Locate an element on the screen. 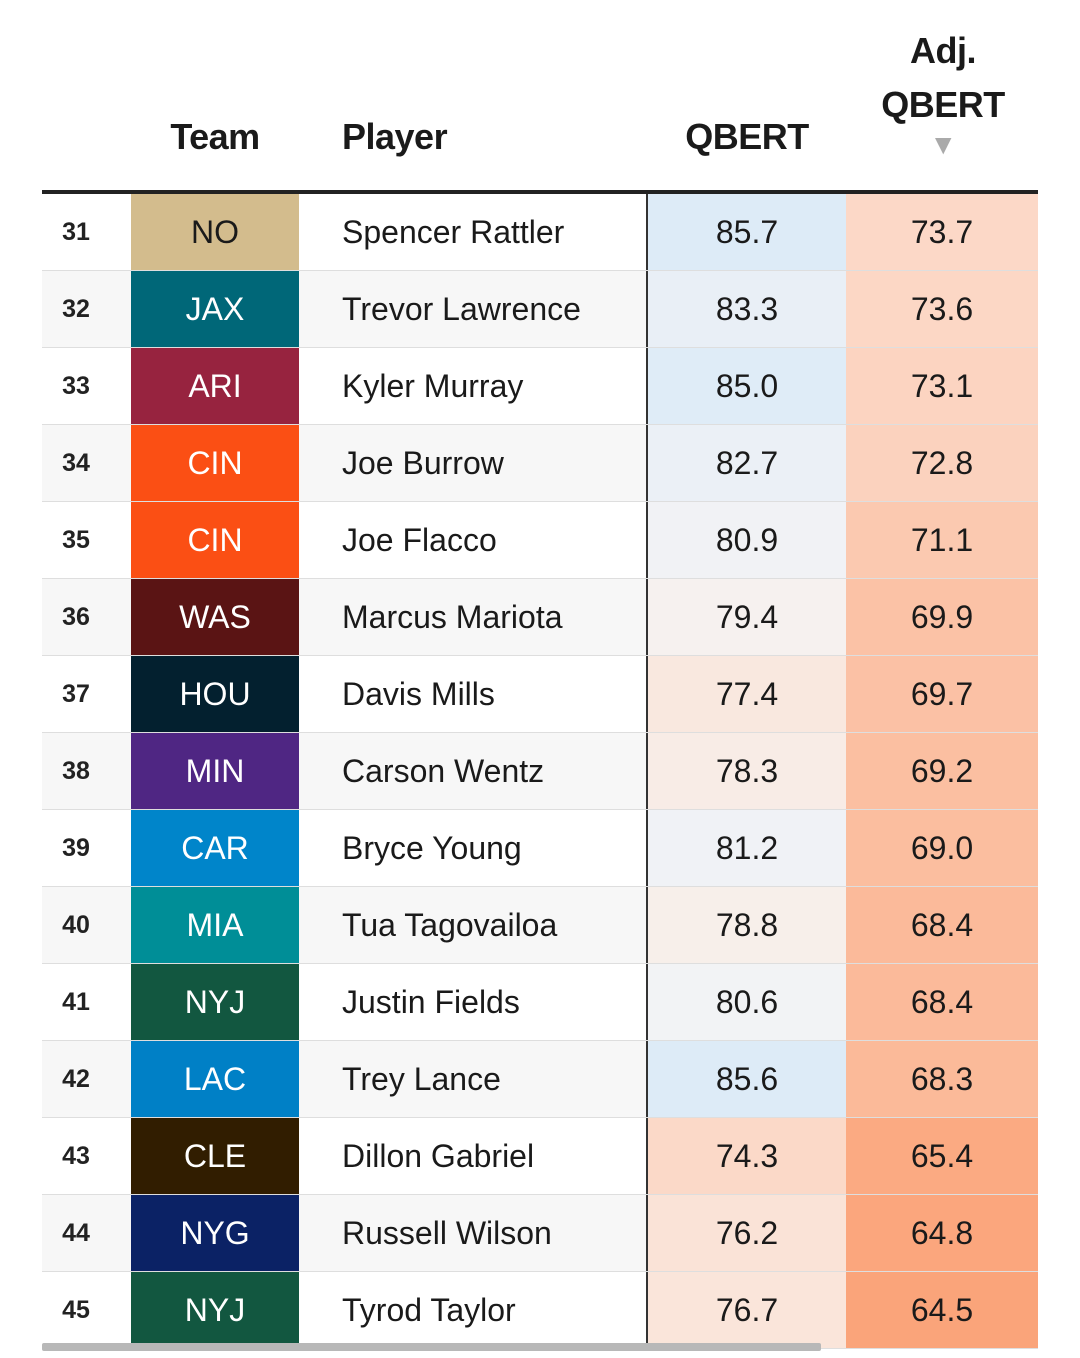 This screenshot has height=1358, width=1080. table-row: 41 NYJ Justin Fields 80.6 68.4 is located at coordinates (540, 1002).